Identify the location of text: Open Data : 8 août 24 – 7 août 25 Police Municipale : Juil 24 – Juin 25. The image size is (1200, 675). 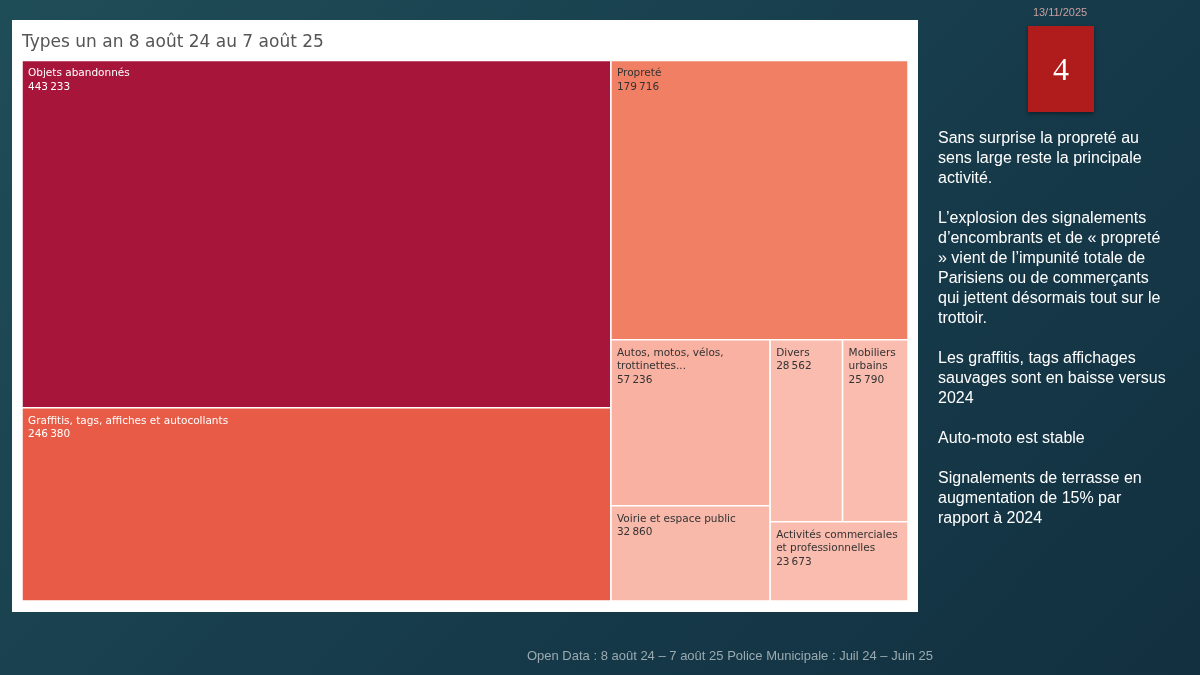
(730, 655).